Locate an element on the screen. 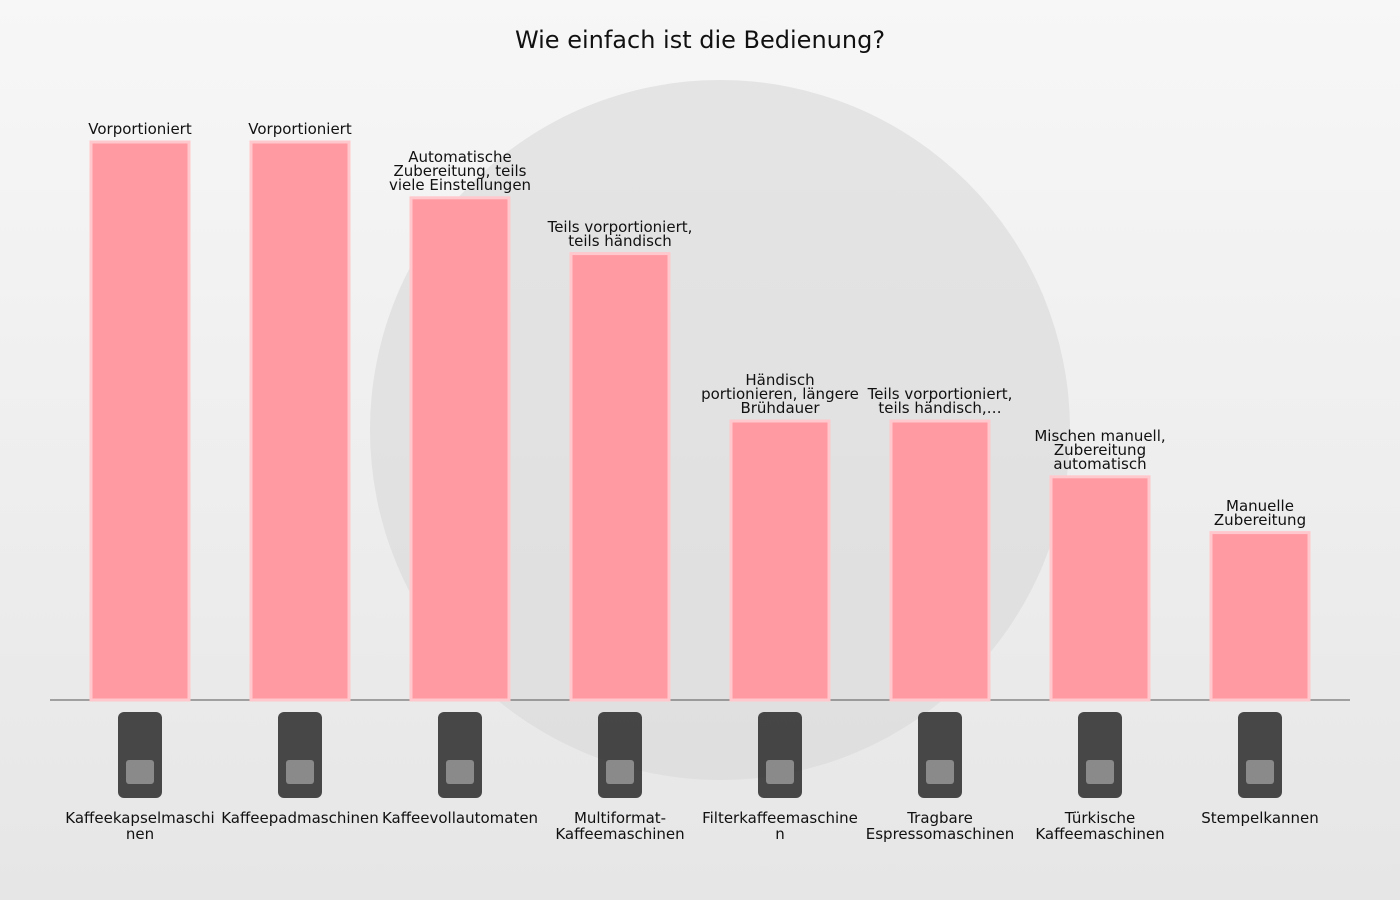 The width and height of the screenshot is (1400, 900). x-tick-label: Tragbare Espressomaschinen is located at coordinates (940, 826).